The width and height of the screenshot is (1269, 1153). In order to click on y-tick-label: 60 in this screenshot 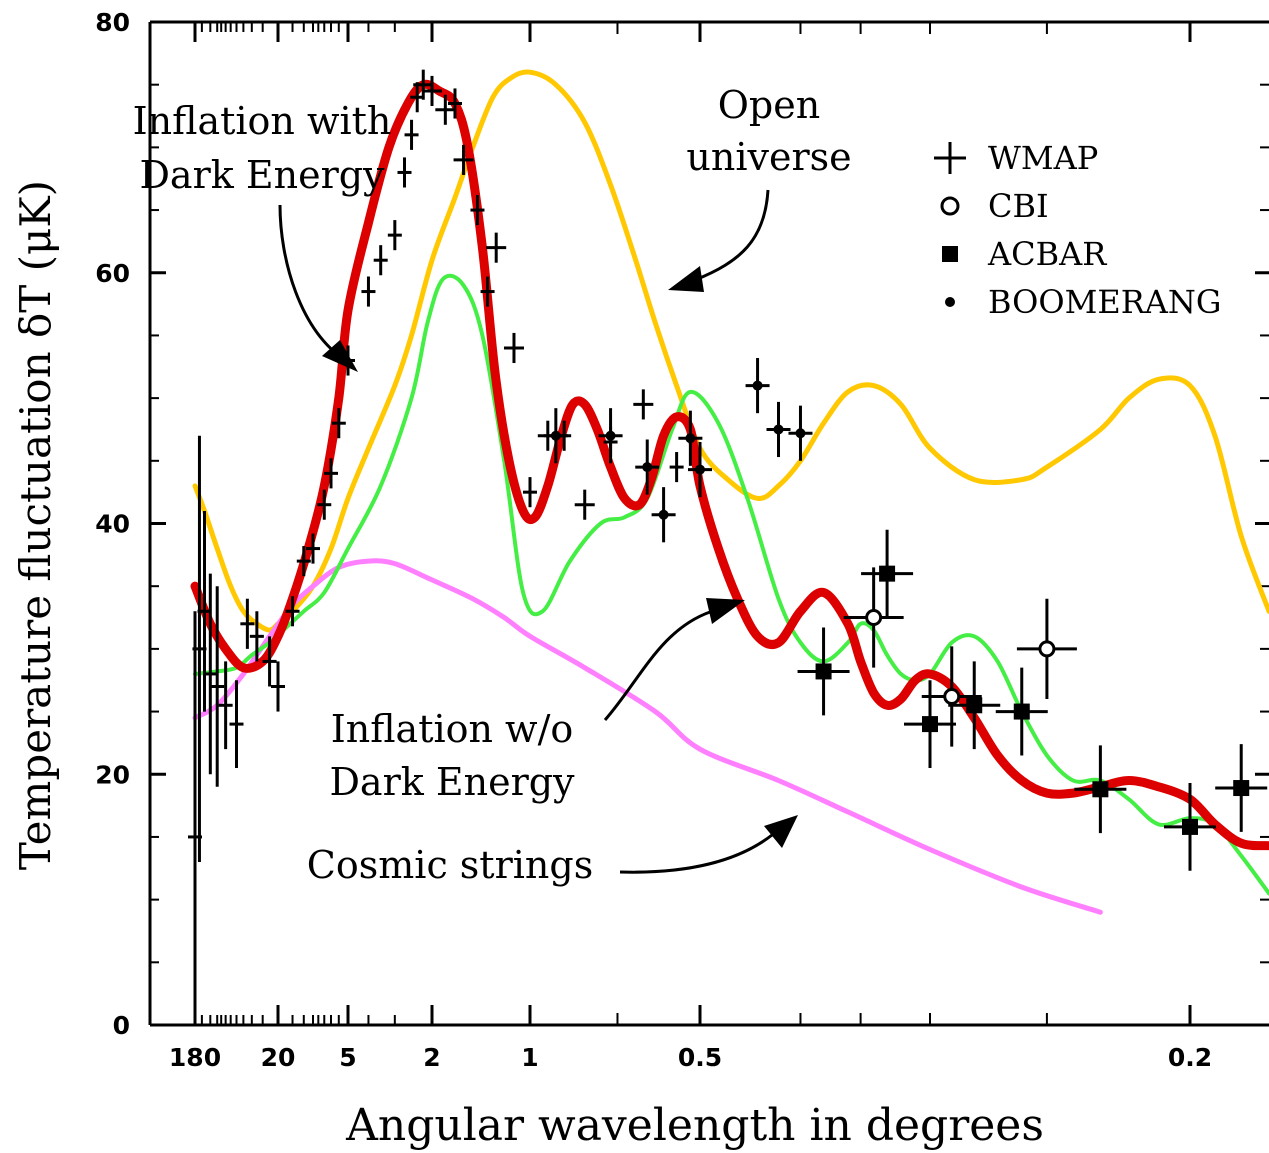, I will do `click(112, 273)`.